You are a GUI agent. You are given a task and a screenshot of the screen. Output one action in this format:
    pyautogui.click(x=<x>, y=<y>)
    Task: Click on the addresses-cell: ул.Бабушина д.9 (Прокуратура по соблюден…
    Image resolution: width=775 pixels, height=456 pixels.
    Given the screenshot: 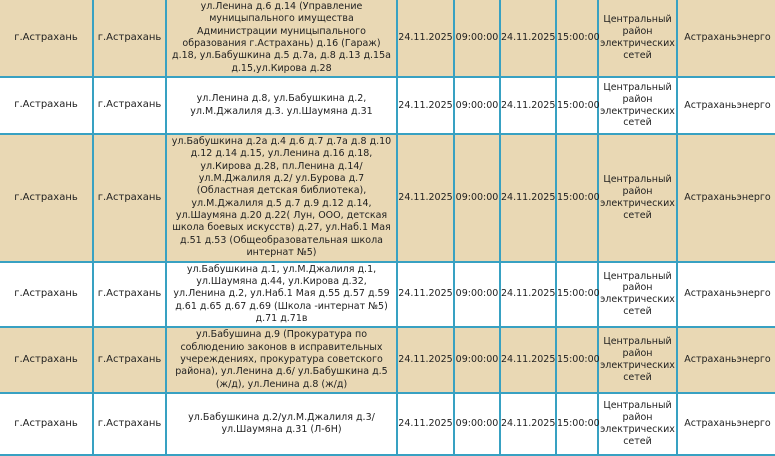 What is the action you would take?
    pyautogui.click(x=281, y=360)
    